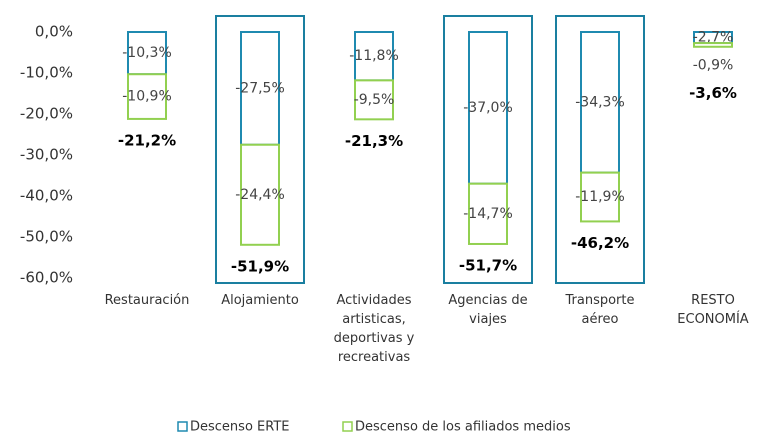 The width and height of the screenshot is (759, 434). I want to click on x-tick-label: Agencias de viajes, so click(487, 310).